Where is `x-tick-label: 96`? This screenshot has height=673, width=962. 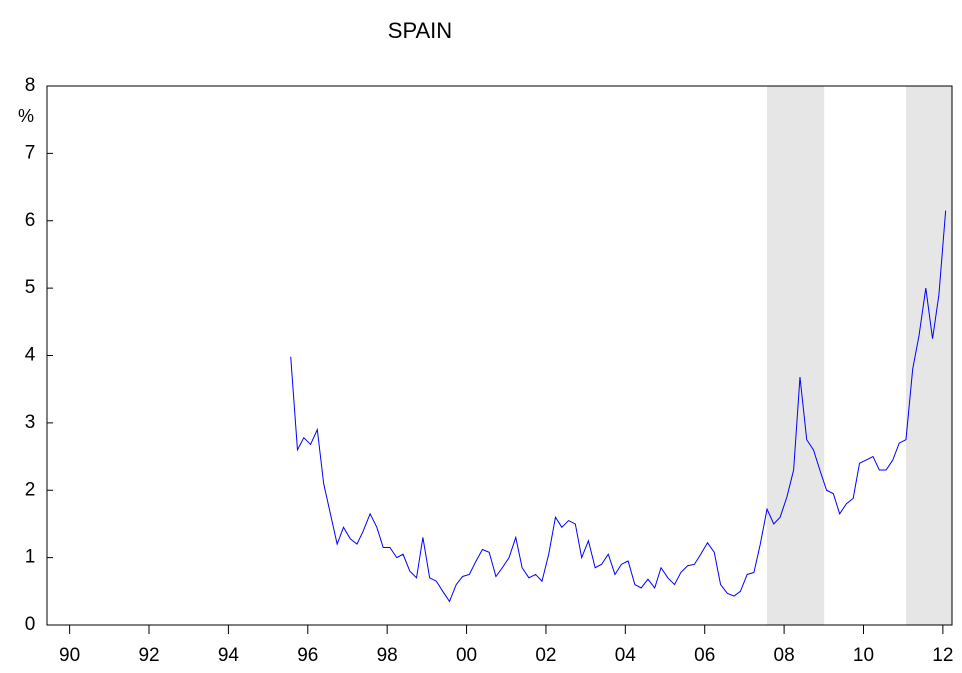 x-tick-label: 96 is located at coordinates (307, 655).